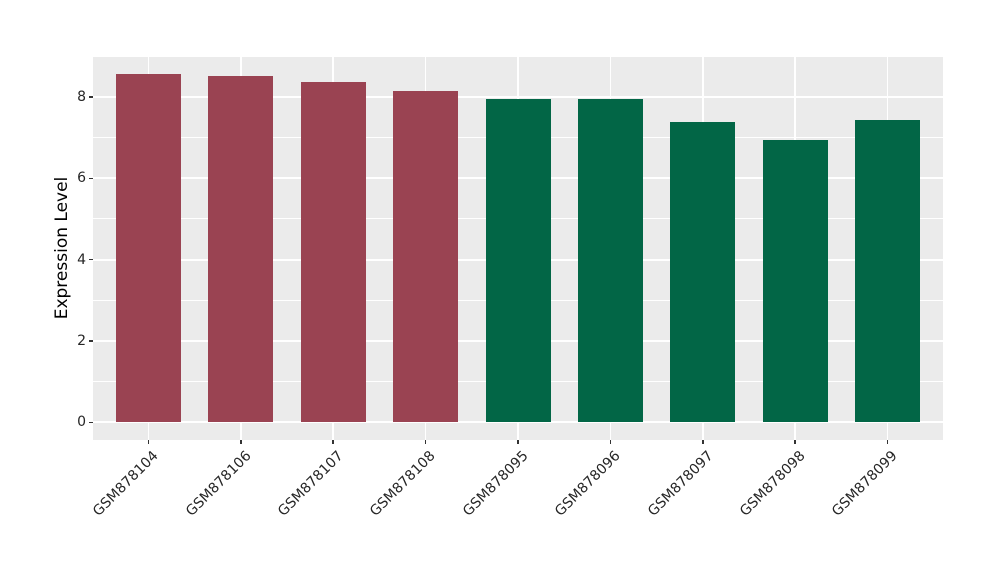  Describe the element at coordinates (81, 96) in the screenshot. I see `y-tick-label: 8` at that location.